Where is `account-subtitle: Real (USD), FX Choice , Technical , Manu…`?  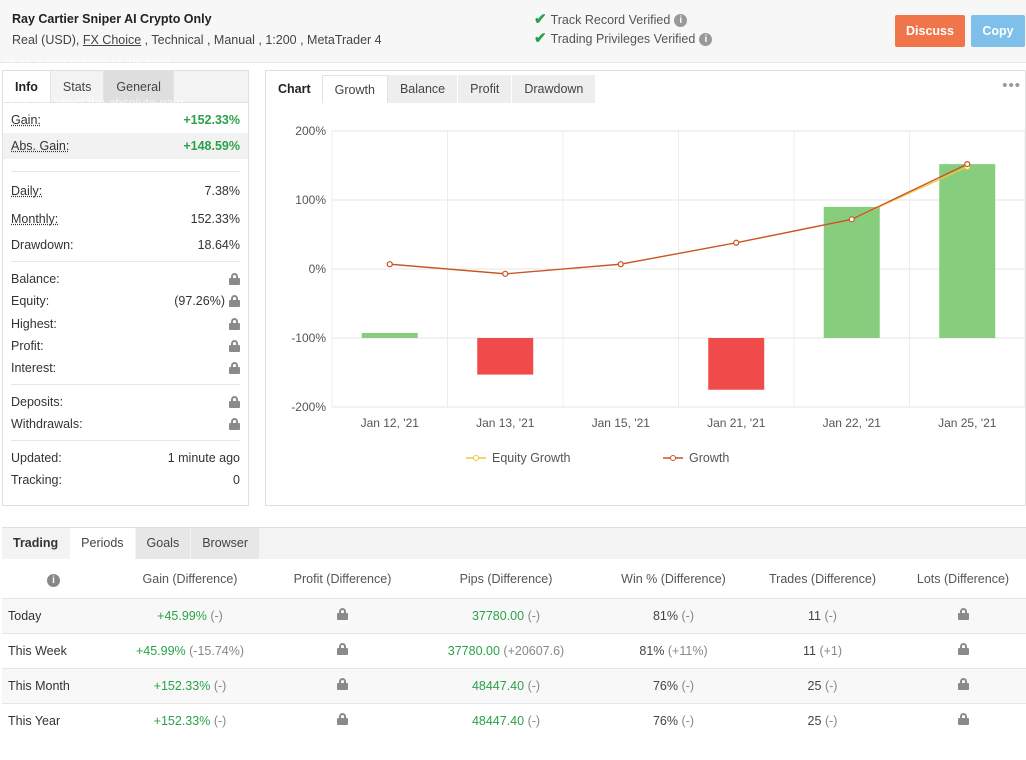 account-subtitle: Real (USD), FX Choice , Technical , Manu… is located at coordinates (197, 40).